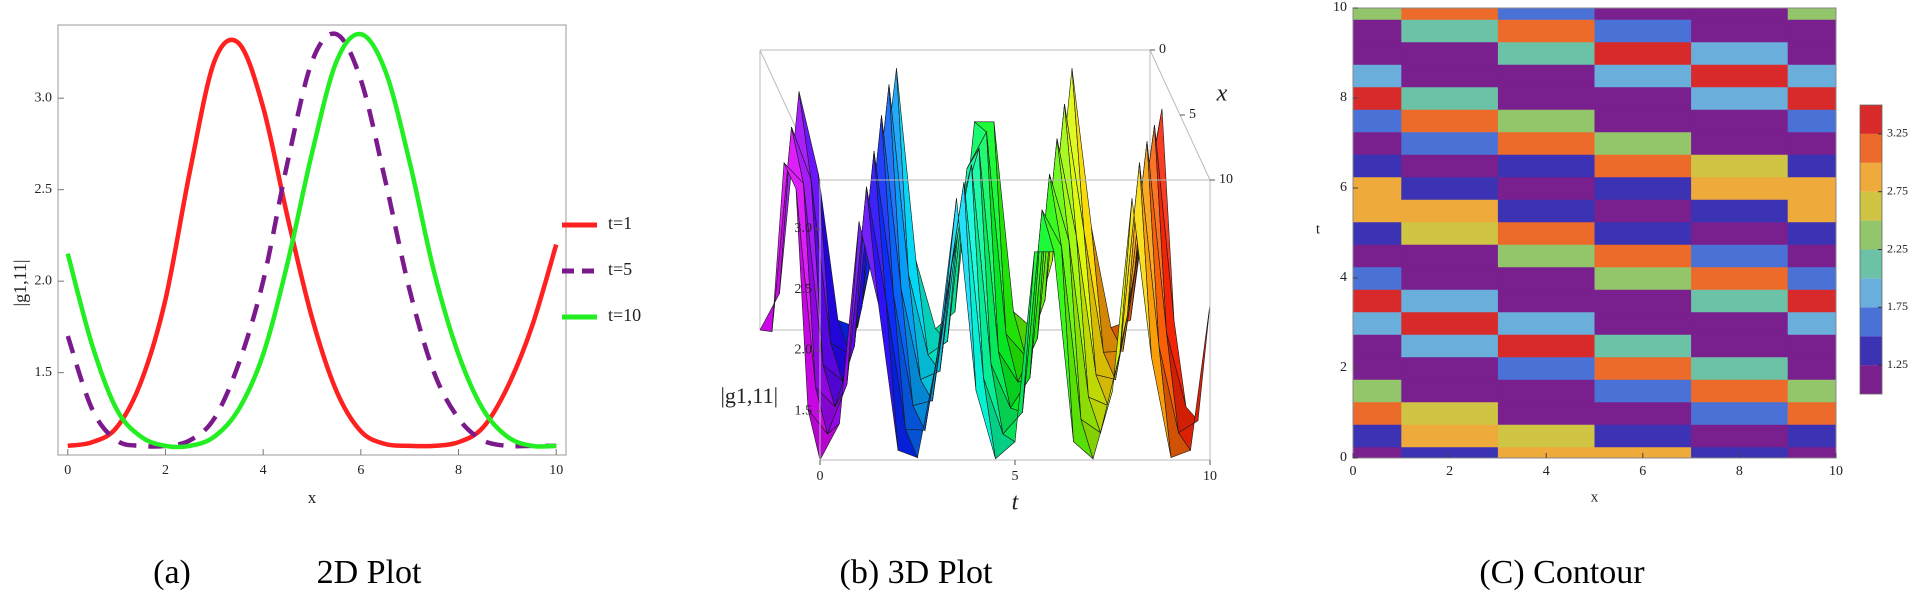 The height and width of the screenshot is (599, 1928). What do you see at coordinates (804, 350) in the screenshot?
I see `z-tick-label: 2.0` at bounding box center [804, 350].